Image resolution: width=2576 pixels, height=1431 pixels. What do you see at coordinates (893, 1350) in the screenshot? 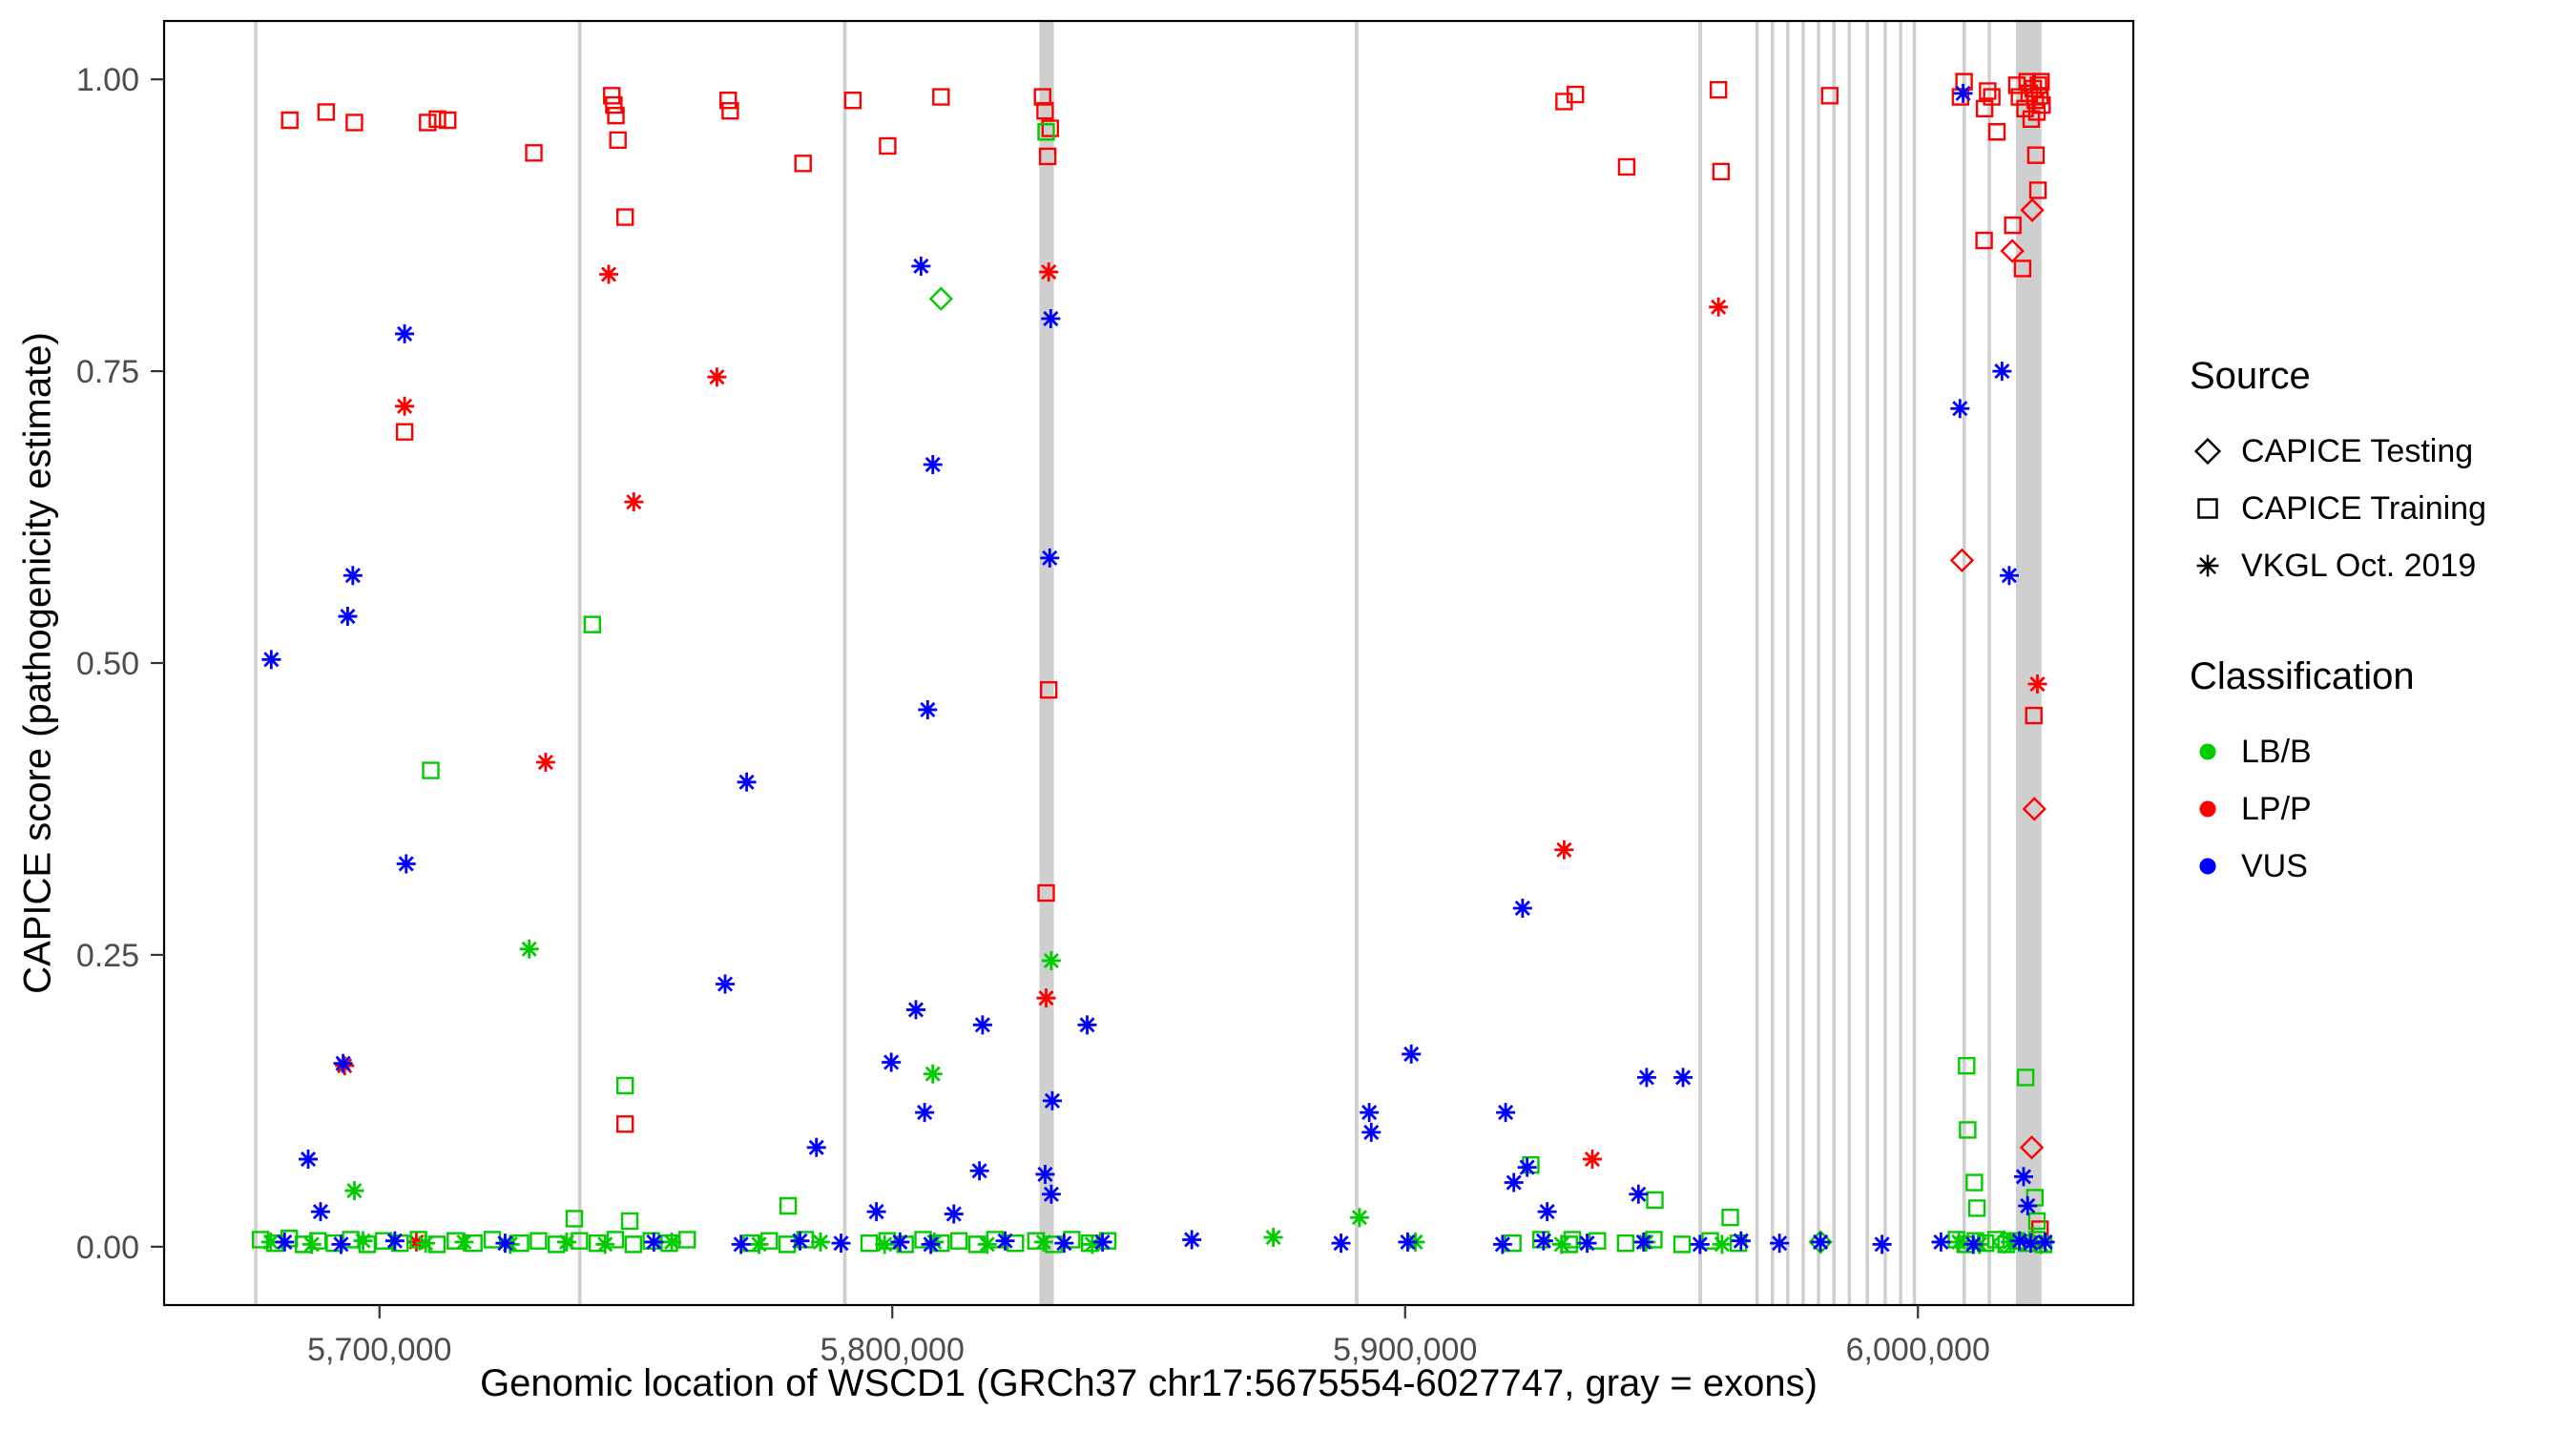
I see `x-tick-label: 5,800,000` at bounding box center [893, 1350].